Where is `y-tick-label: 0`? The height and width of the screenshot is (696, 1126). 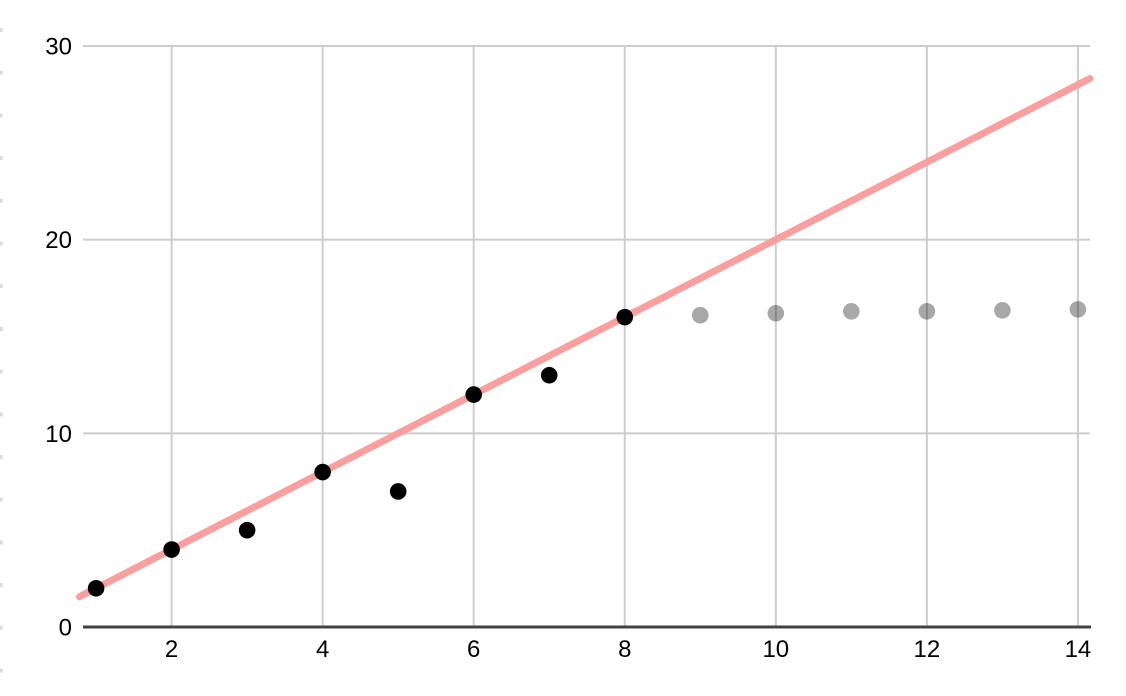 y-tick-label: 0 is located at coordinates (65, 628).